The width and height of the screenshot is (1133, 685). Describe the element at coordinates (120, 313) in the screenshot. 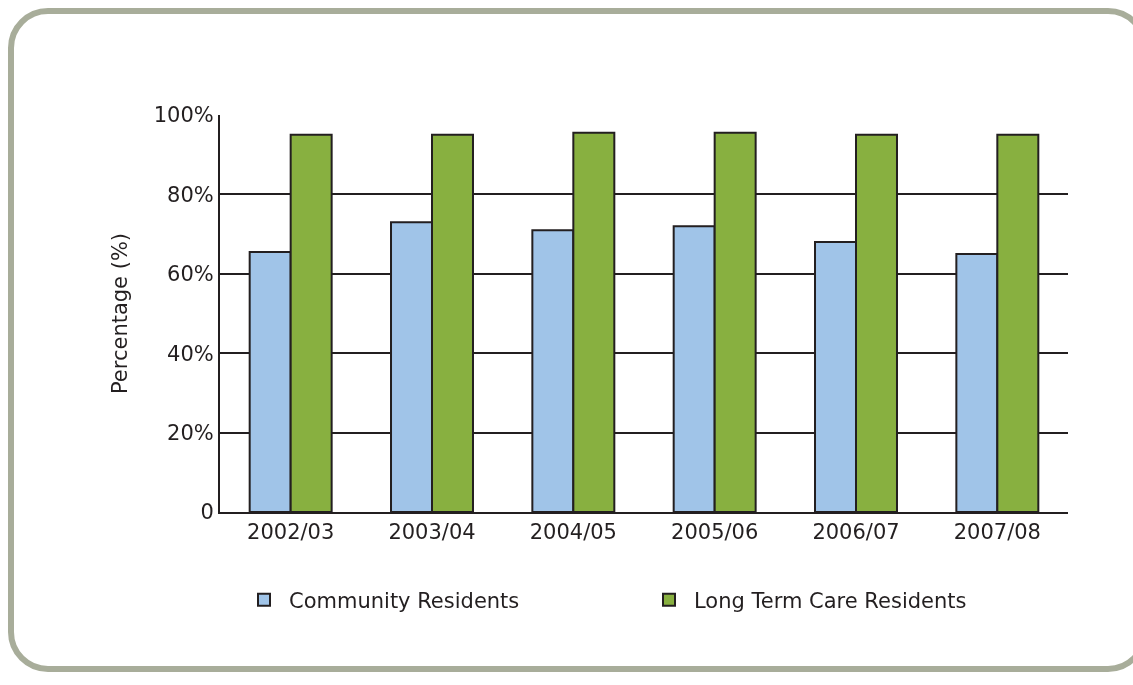

I see `y-axis-title: Percentage (%)` at that location.